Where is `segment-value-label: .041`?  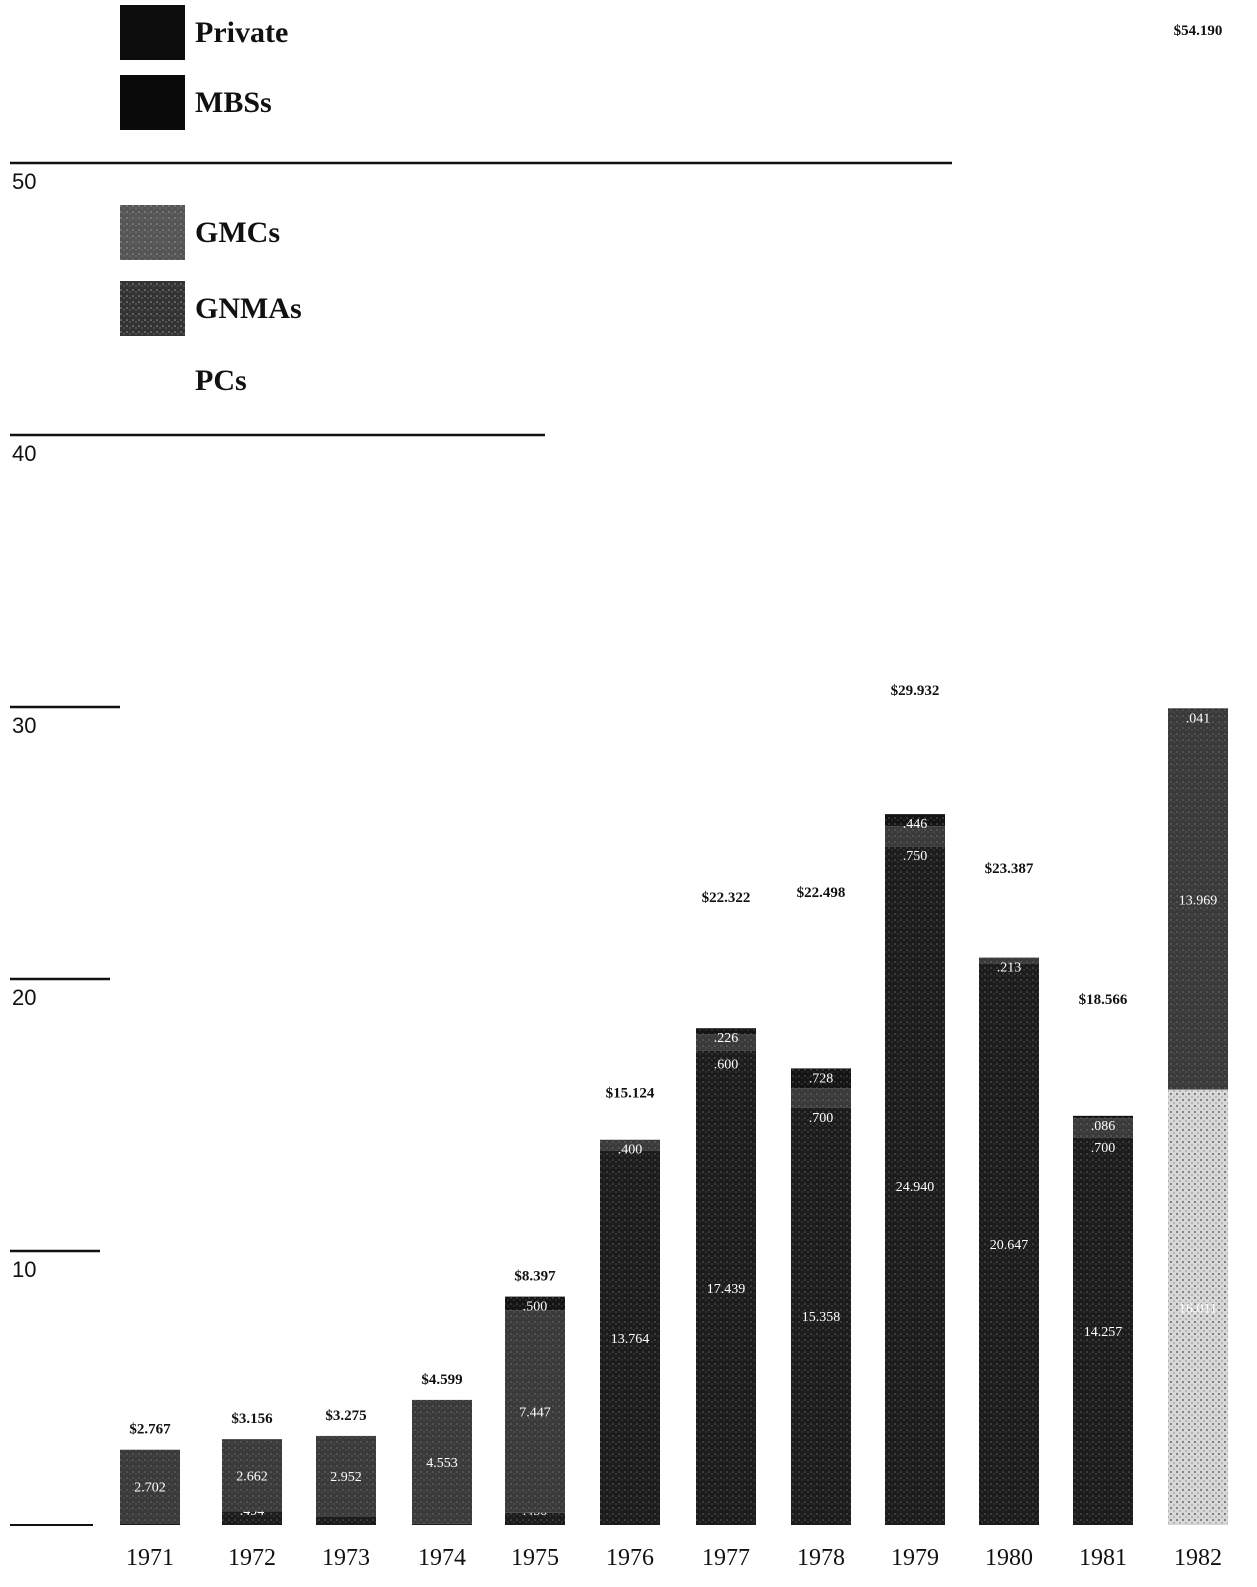 segment-value-label: .041 is located at coordinates (1198, 718).